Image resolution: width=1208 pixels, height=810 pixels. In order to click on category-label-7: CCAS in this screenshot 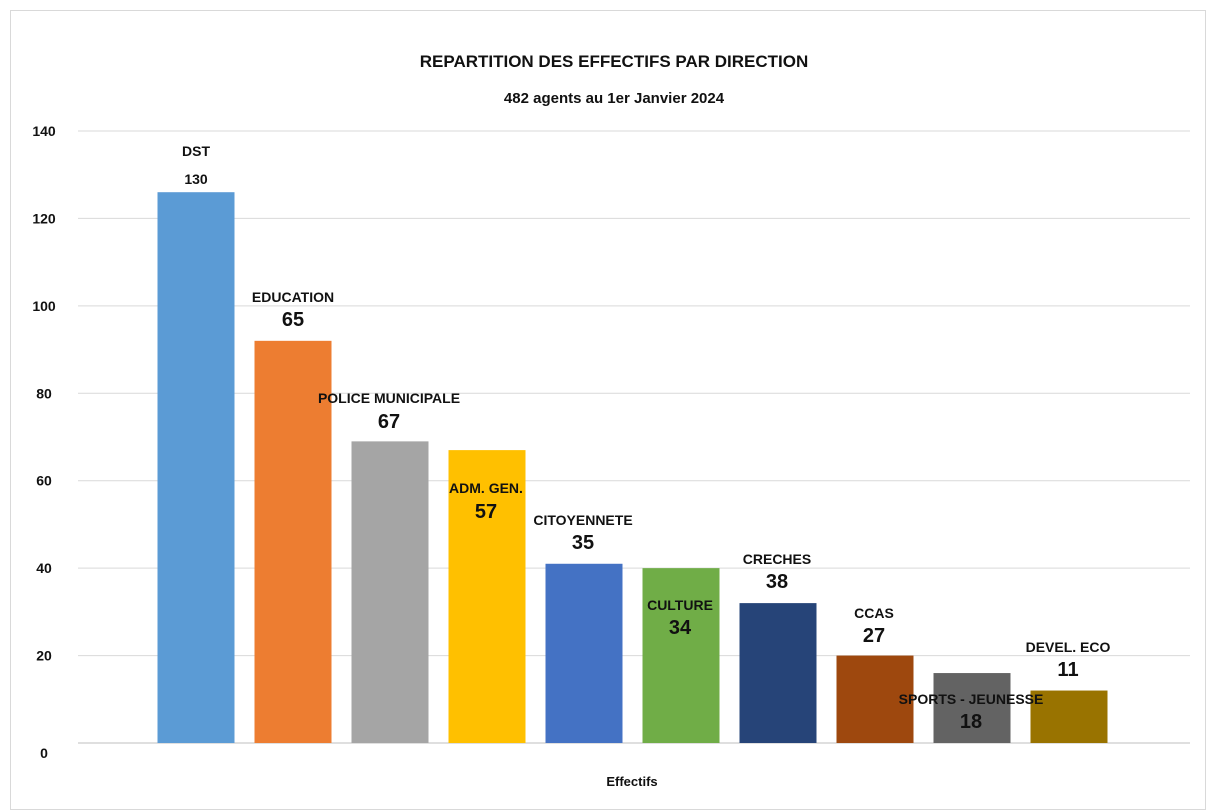, I will do `click(874, 613)`.